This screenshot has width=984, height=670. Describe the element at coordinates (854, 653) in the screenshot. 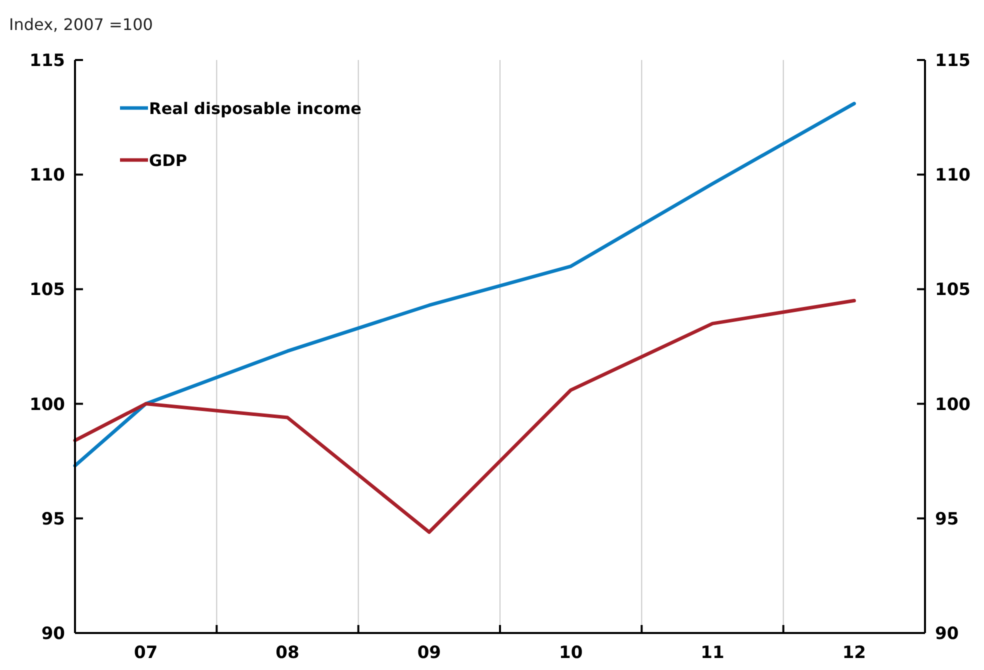

I see `x-tick-label: 12` at that location.